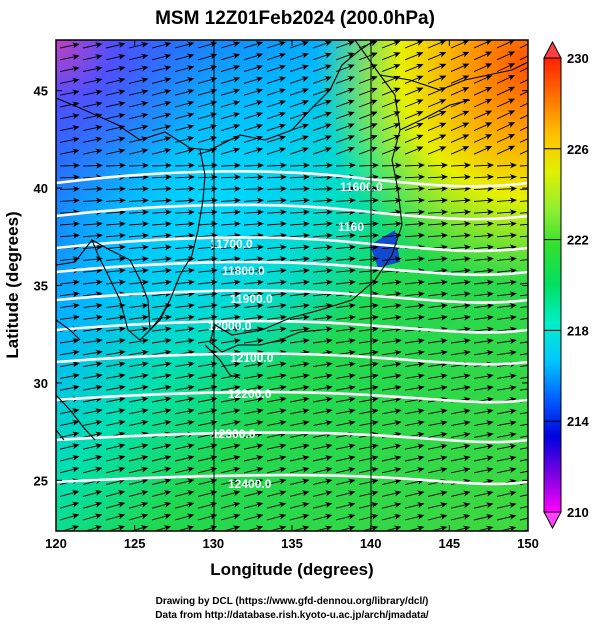 This screenshot has width=599, height=630. What do you see at coordinates (56, 543) in the screenshot?
I see `x-tick-label: 120` at bounding box center [56, 543].